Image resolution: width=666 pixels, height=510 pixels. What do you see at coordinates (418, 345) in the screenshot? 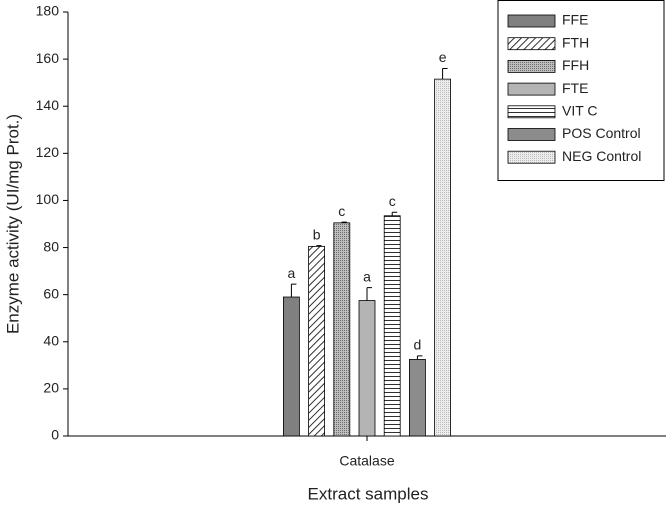
I see `annotation: d` at bounding box center [418, 345].